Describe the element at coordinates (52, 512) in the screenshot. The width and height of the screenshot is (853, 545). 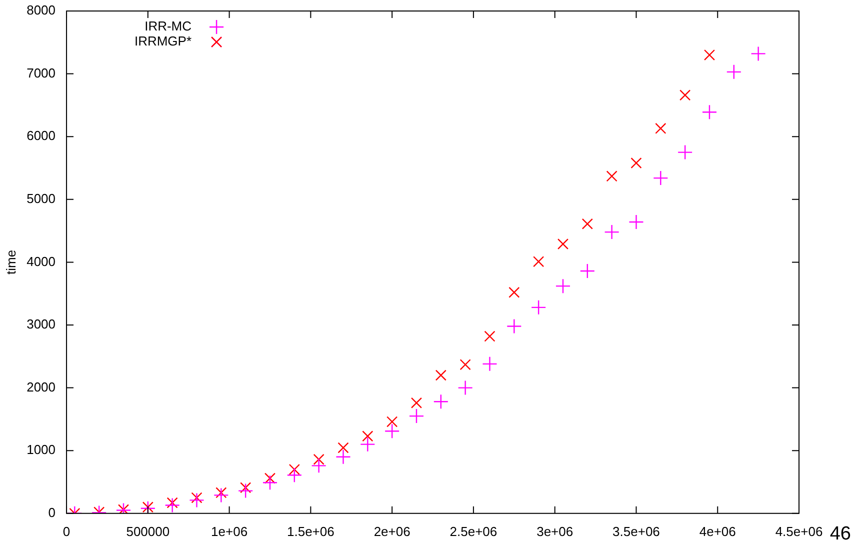
I see `y-tick-label: 0` at that location.